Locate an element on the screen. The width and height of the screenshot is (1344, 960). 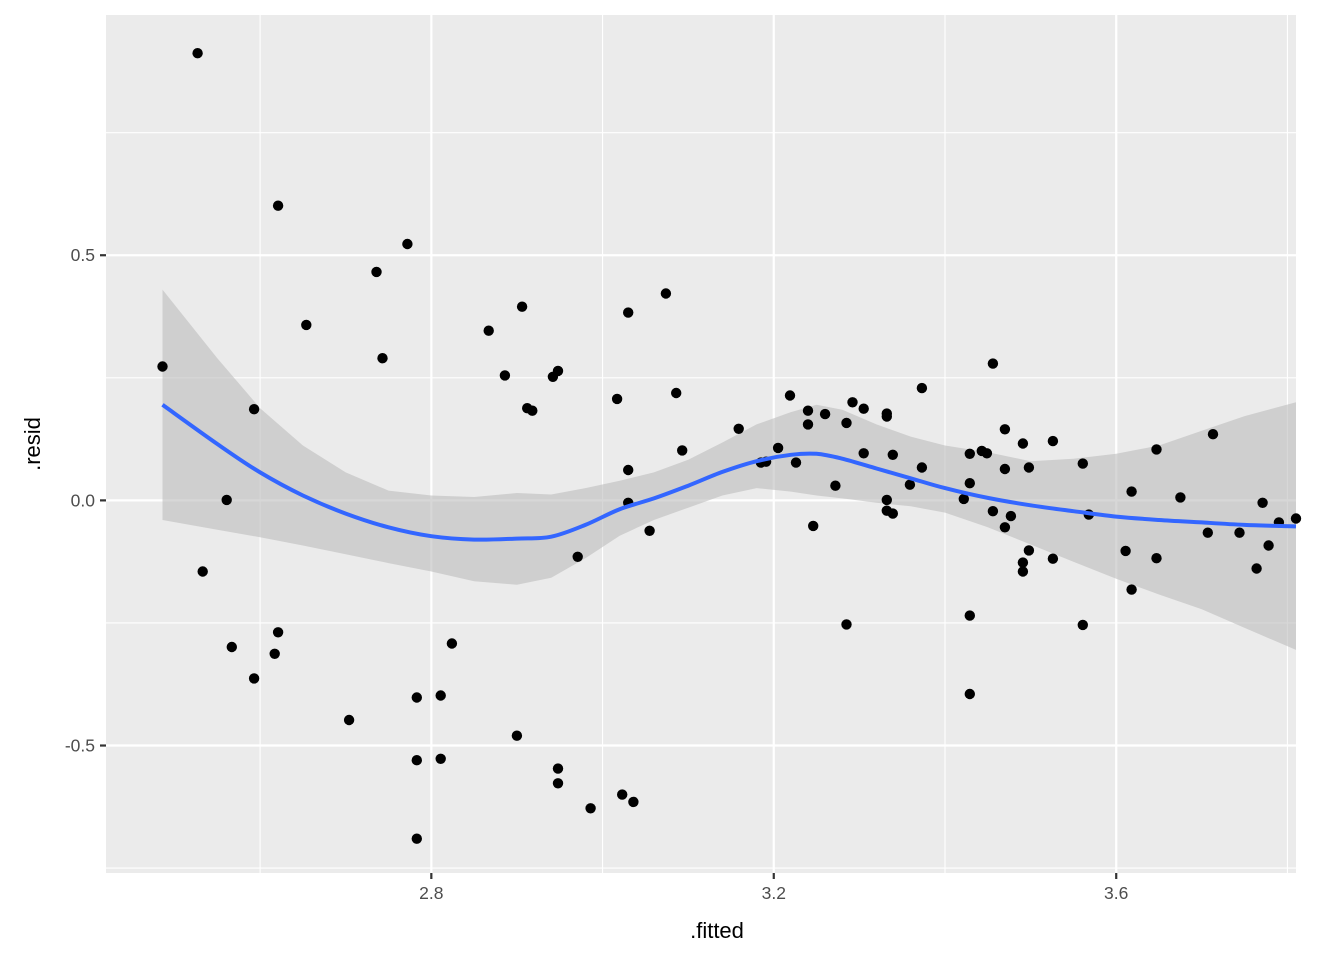
y-tick-label: 0.5 is located at coordinates (83, 255).